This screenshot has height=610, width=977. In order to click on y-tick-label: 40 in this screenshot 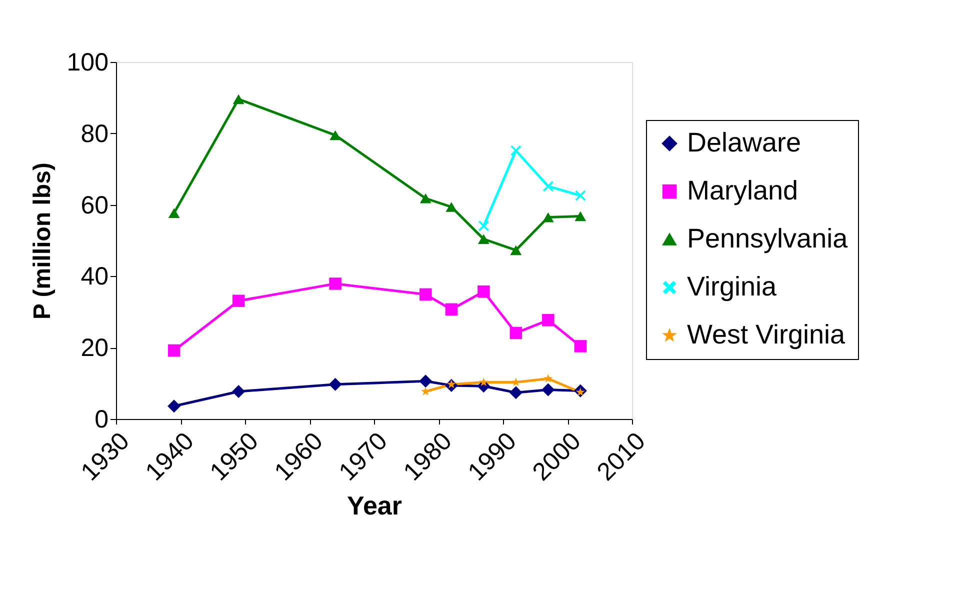, I will do `click(94, 276)`.